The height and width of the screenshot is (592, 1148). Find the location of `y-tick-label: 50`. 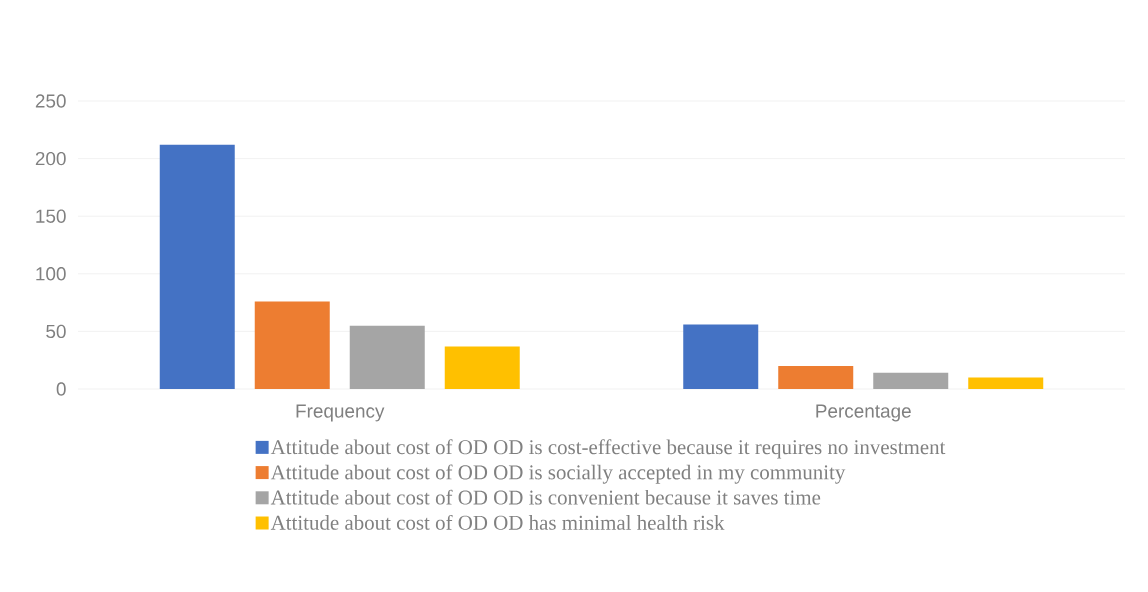

y-tick-label: 50 is located at coordinates (56, 331).